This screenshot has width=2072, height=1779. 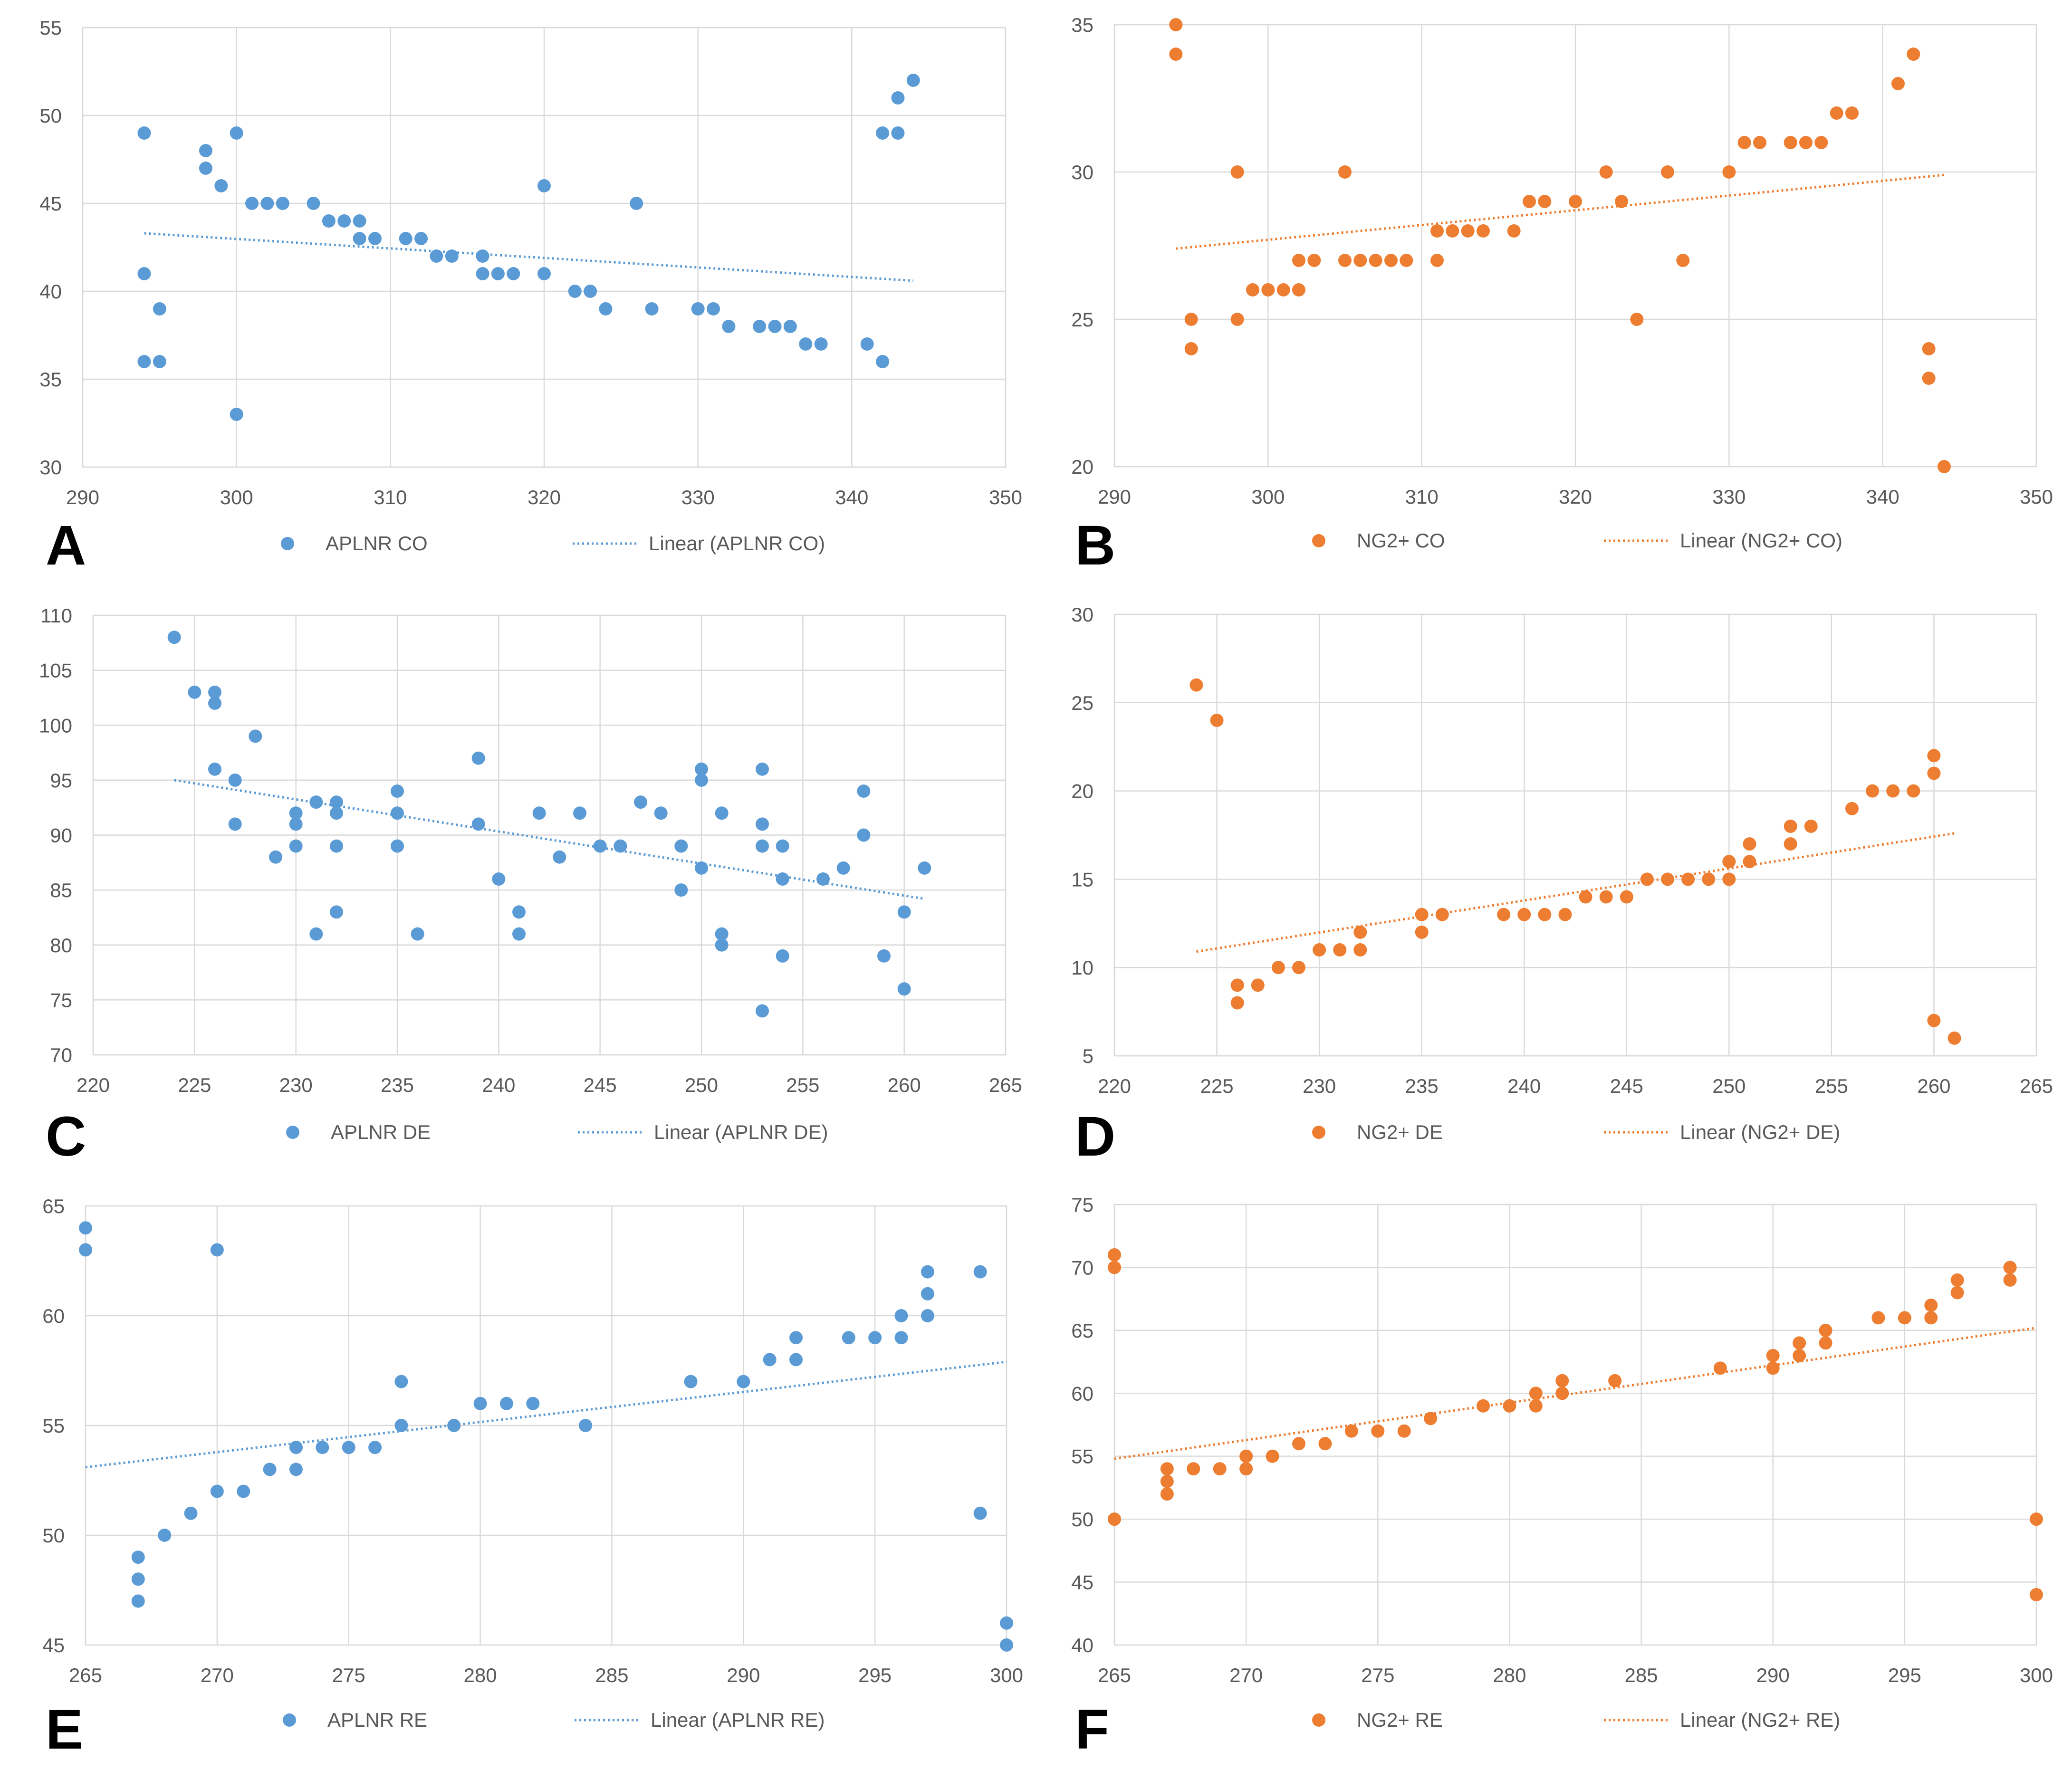 I want to click on x-tick-label: 340, so click(x=1883, y=497).